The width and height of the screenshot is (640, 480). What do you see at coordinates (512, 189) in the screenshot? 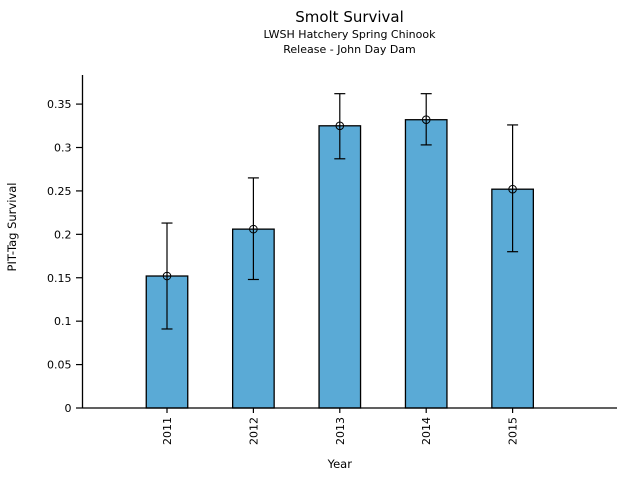
I see `point-marker-2015` at bounding box center [512, 189].